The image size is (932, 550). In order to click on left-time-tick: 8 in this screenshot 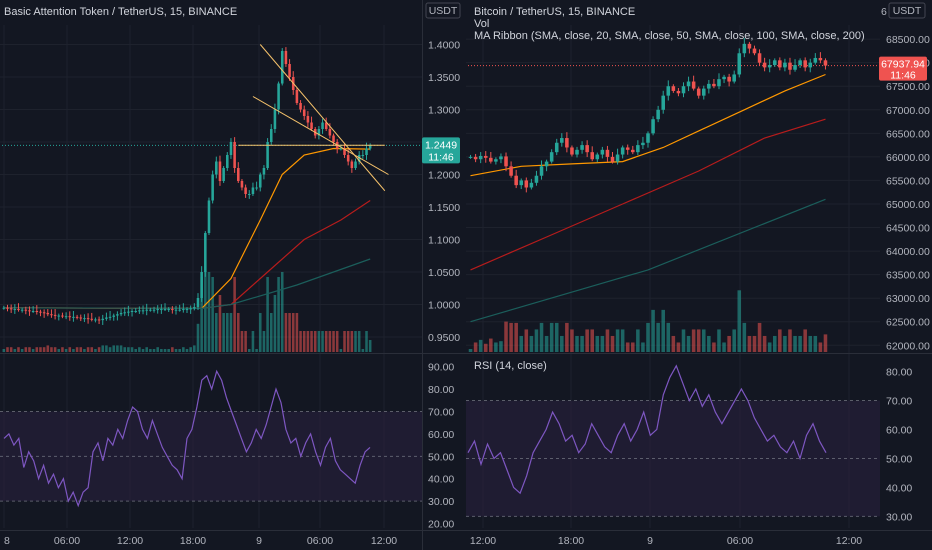, I will do `click(7, 541)`.